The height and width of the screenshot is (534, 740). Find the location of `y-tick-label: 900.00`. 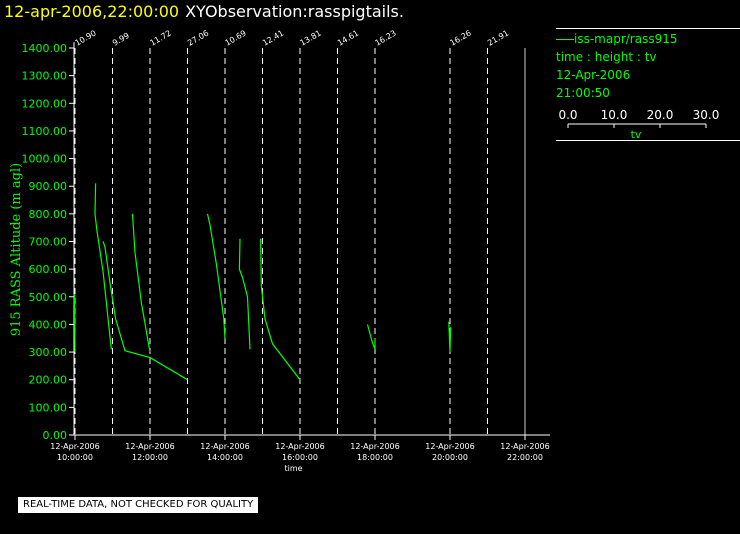

y-tick-label: 900.00 is located at coordinates (48, 186).